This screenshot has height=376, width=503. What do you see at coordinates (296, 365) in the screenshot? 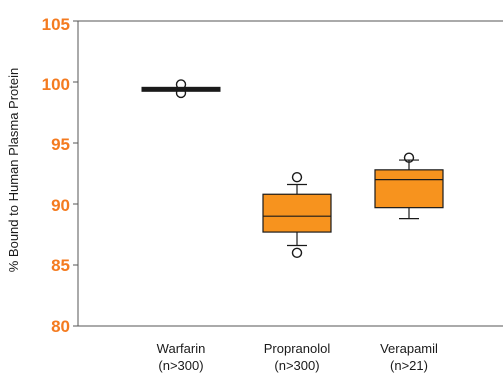
I see `category-sublabel-propranolol: (n>300)` at bounding box center [296, 365].